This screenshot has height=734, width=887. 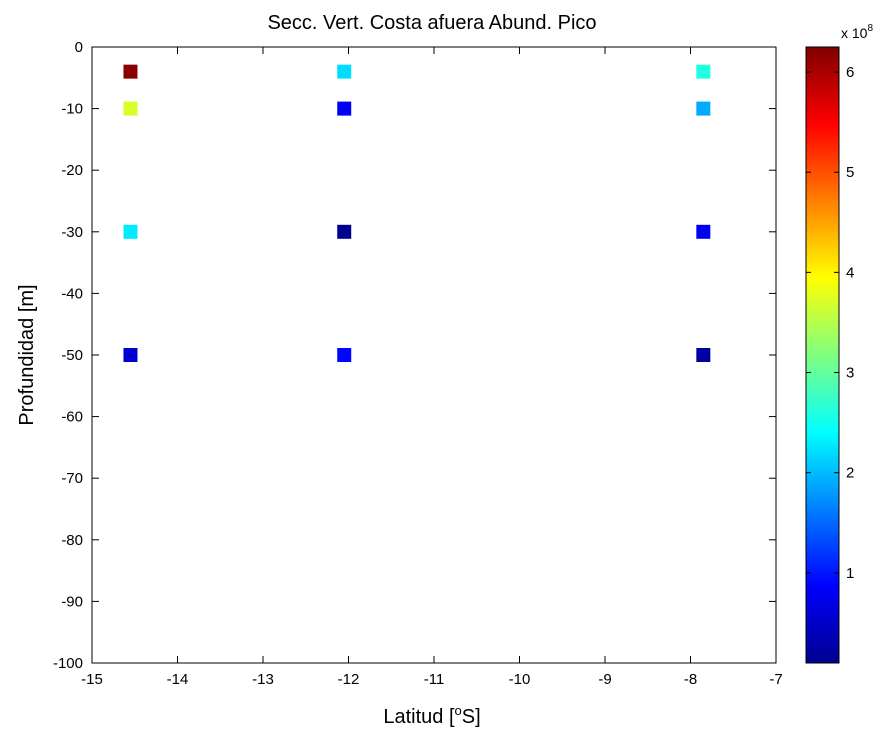 What do you see at coordinates (850, 473) in the screenshot?
I see `colorbar-tick-label: 2` at bounding box center [850, 473].